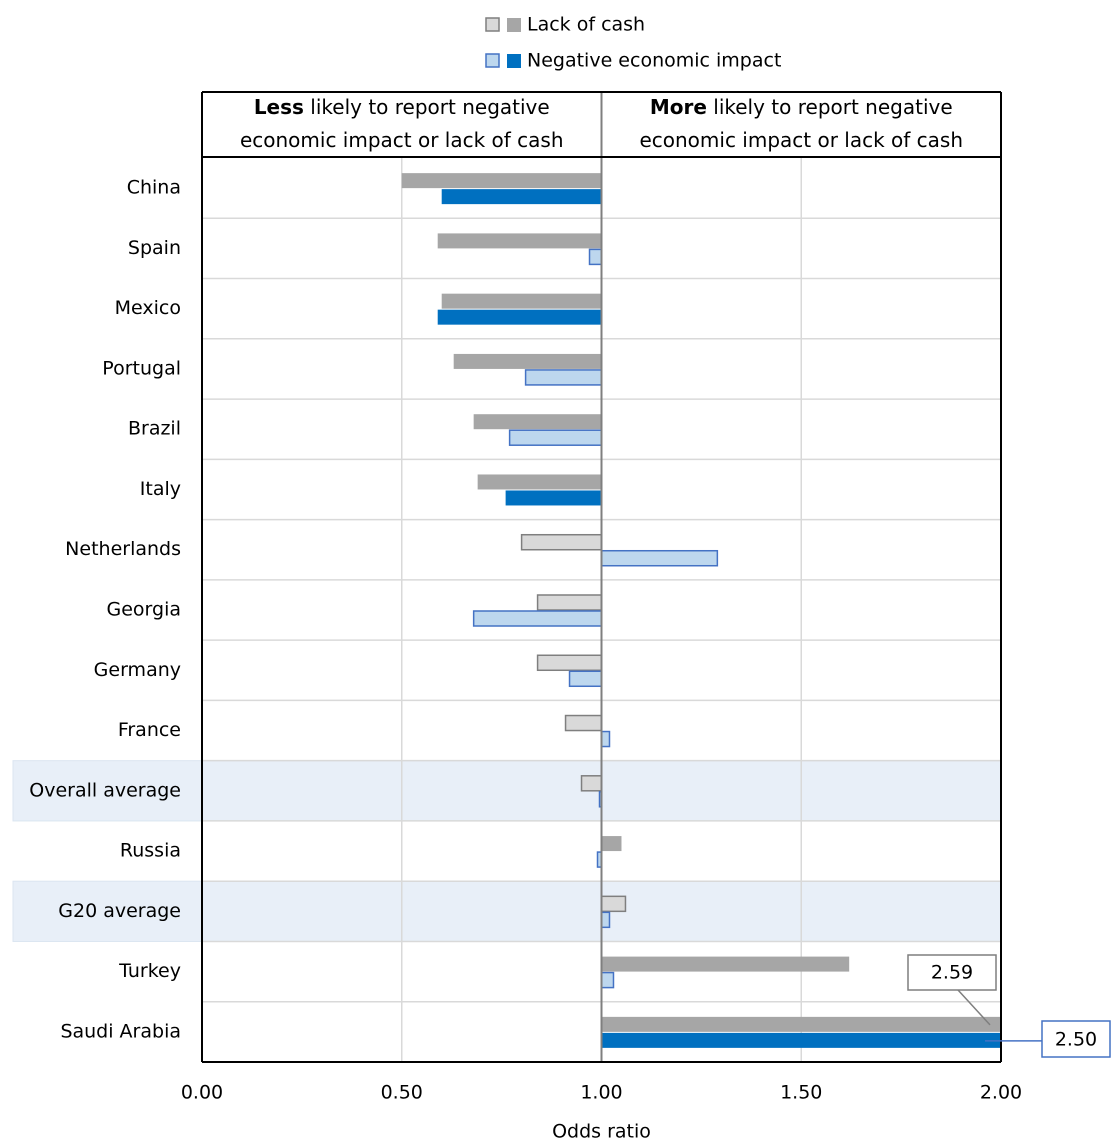  Describe the element at coordinates (202, 1093) in the screenshot. I see `x-tick-label: 0.00` at that location.